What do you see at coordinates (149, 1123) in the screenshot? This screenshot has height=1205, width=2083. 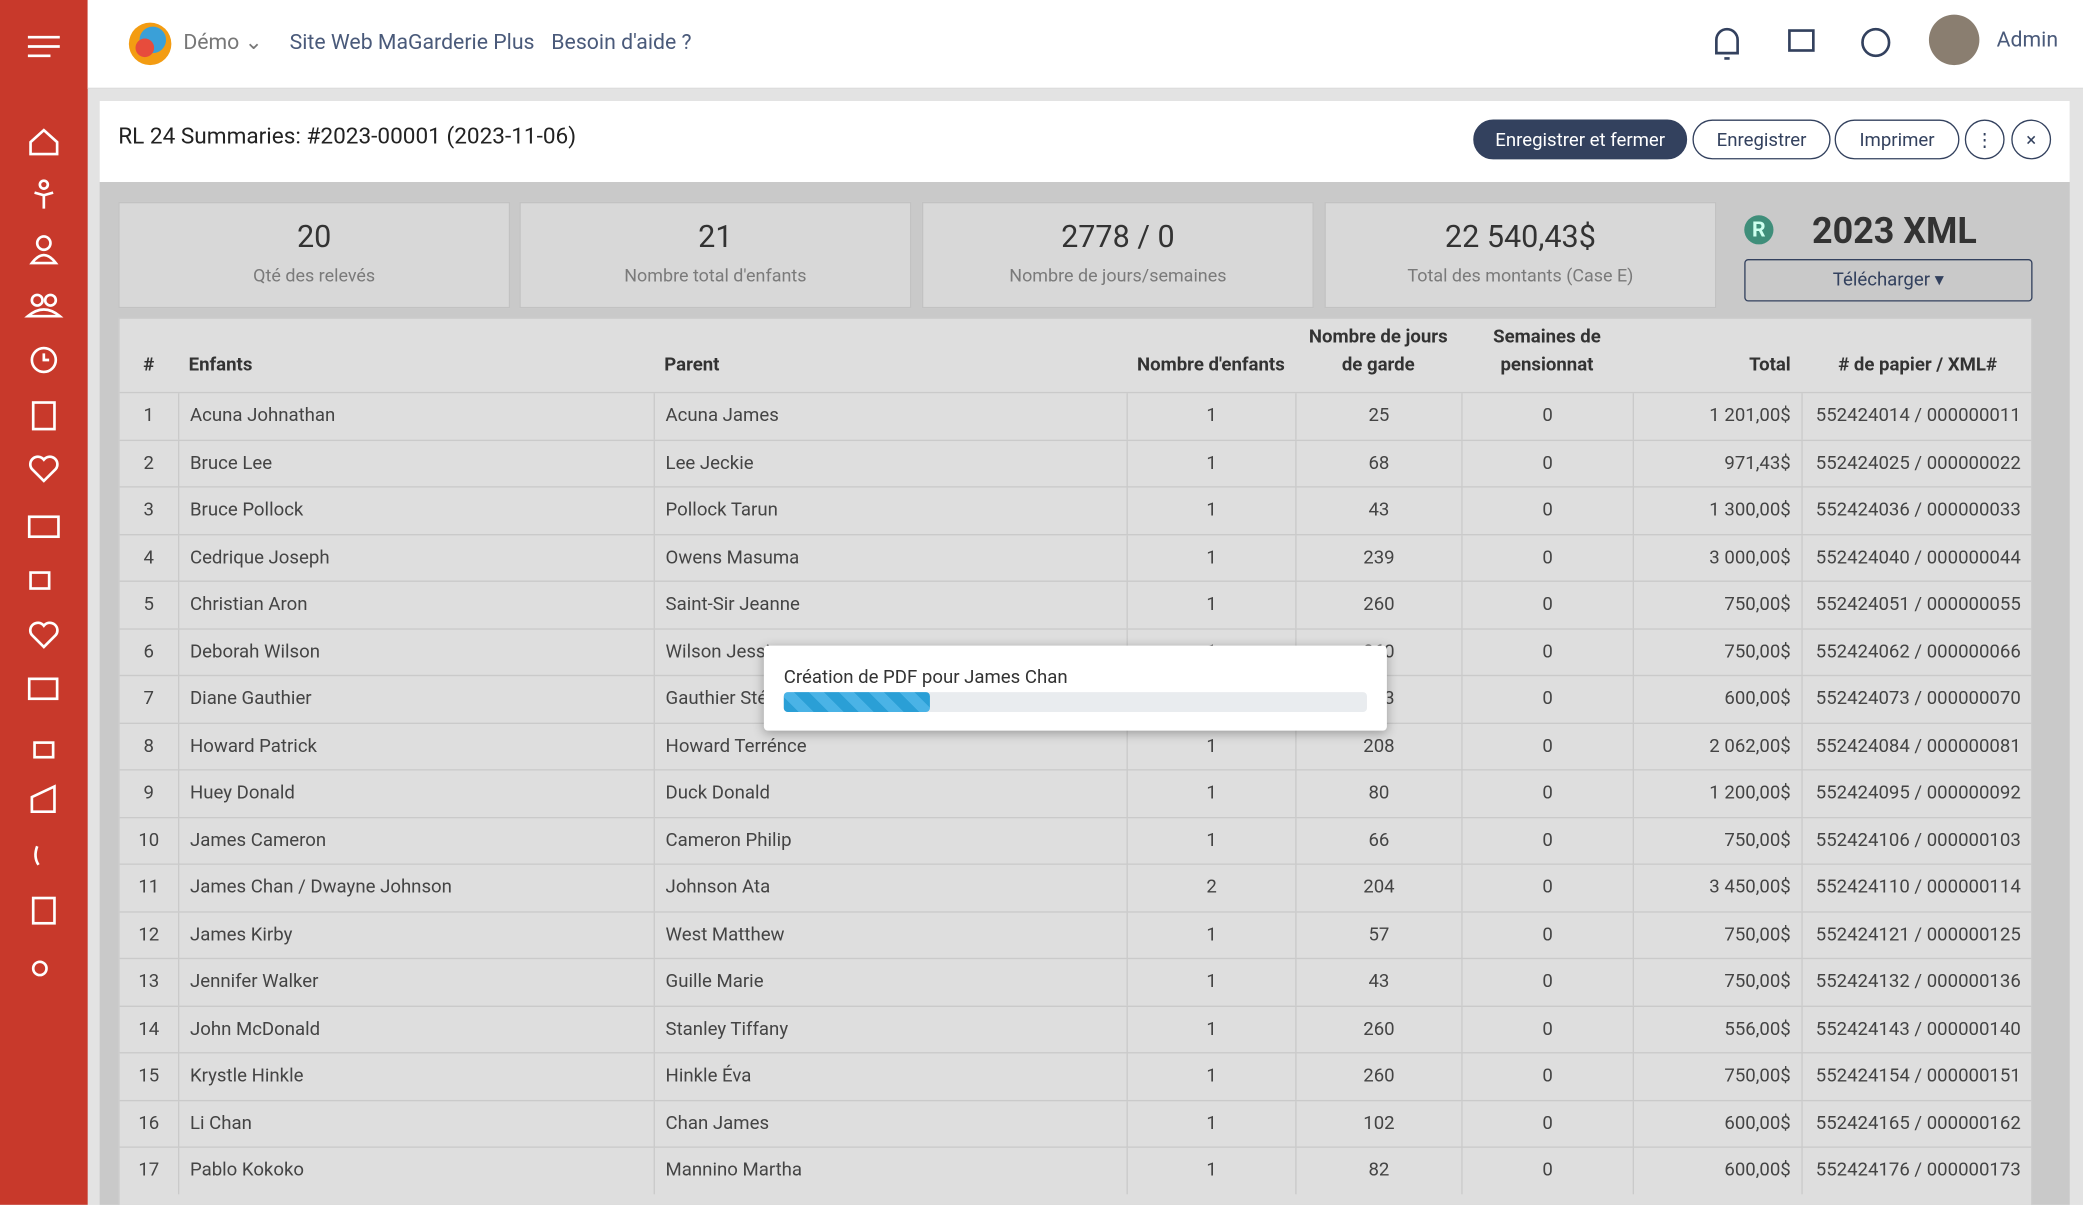 I see `table-cell: 16` at bounding box center [149, 1123].